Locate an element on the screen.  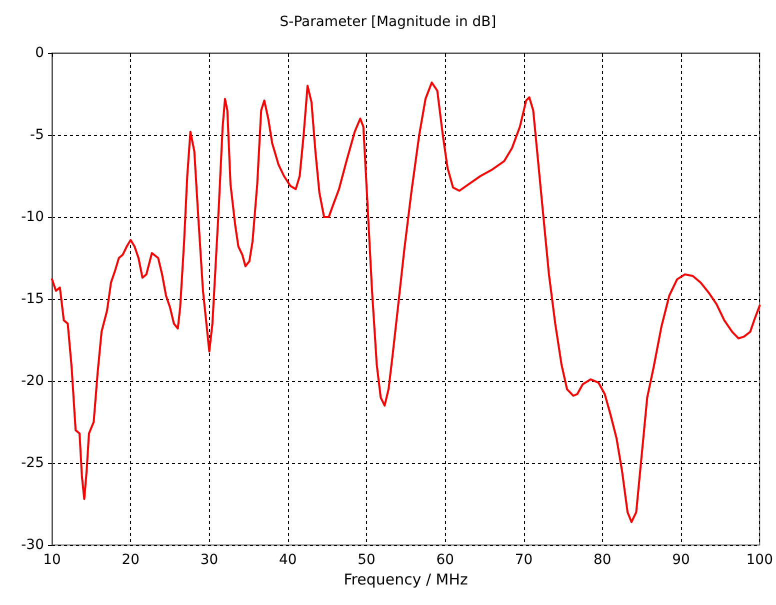
chart-title: S-Parameter [Magnitude in dB] is located at coordinates (388, 22).